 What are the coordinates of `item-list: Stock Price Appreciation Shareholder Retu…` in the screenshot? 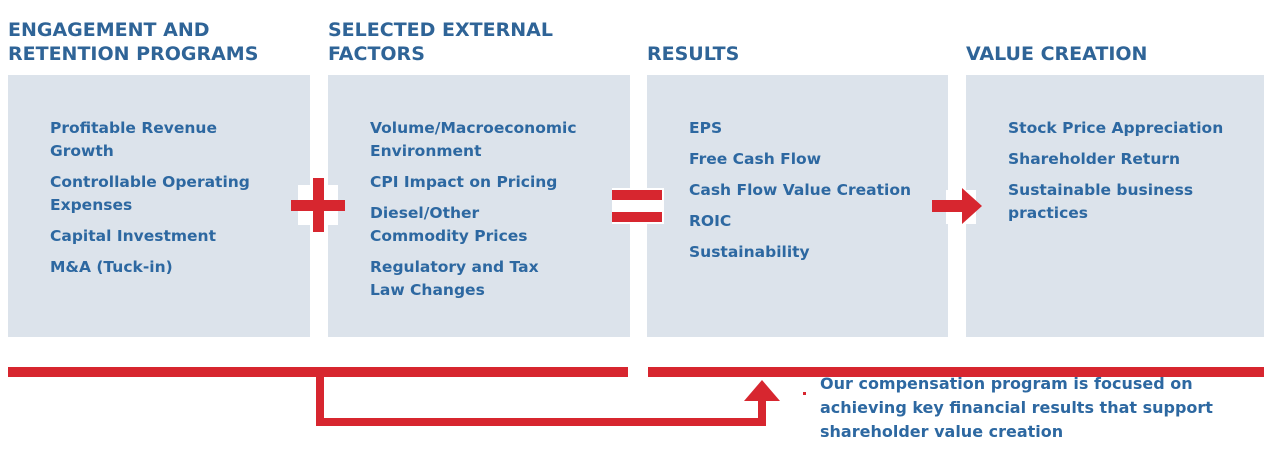 It's located at (1115, 175).